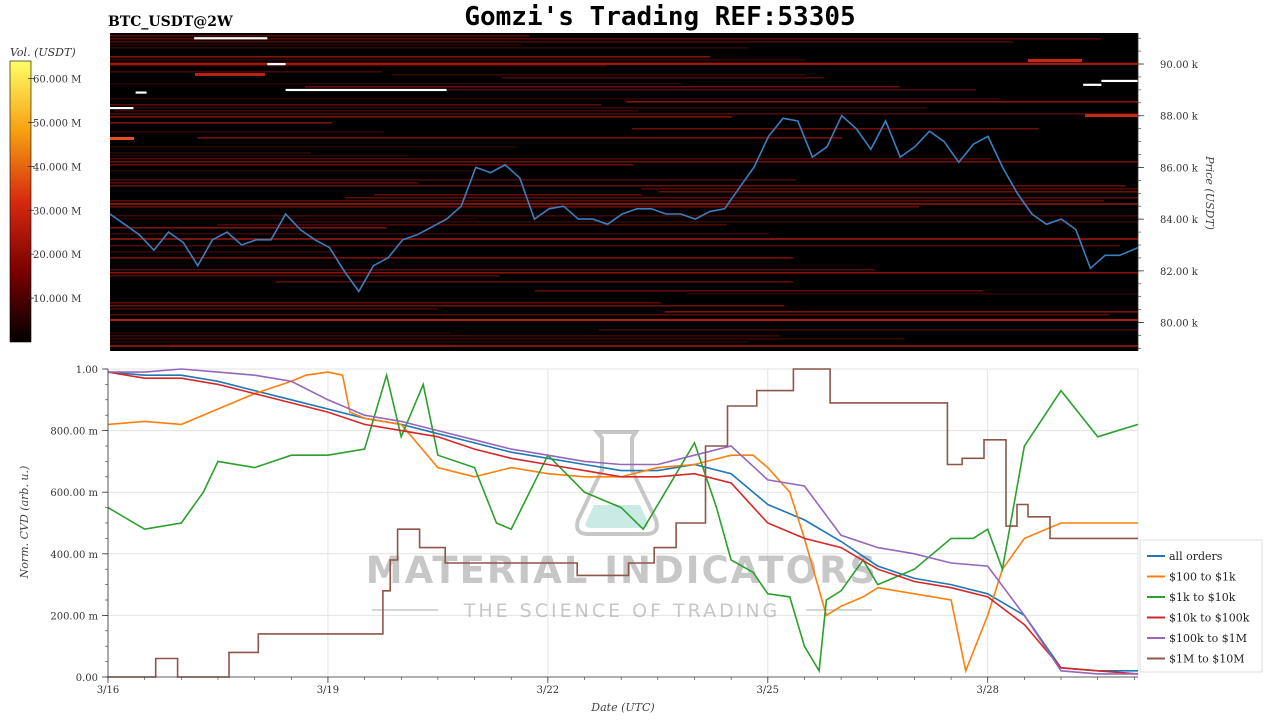  I want to click on cvd-ytick-label: 200.00 m, so click(74, 616).